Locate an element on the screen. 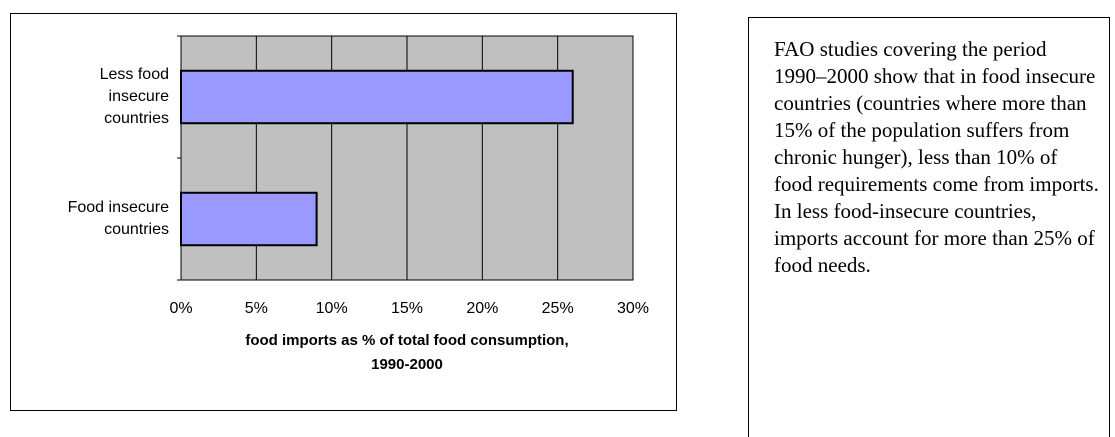  x-tick-label: 0% is located at coordinates (180, 308).